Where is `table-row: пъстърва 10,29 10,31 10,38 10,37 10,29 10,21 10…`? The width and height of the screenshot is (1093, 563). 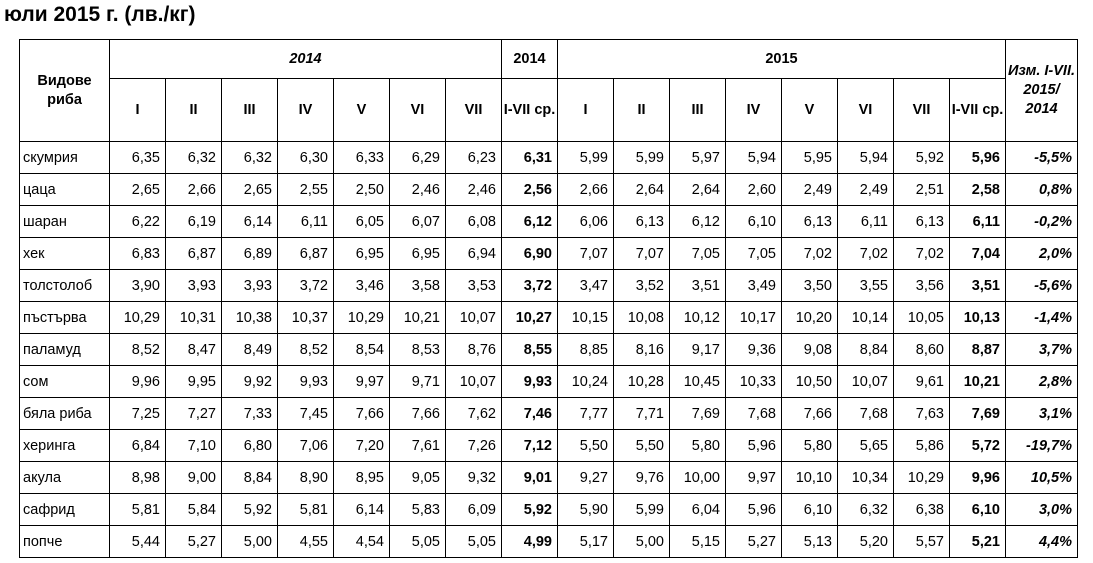
table-row: пъстърва 10,29 10,31 10,38 10,37 10,29 10,21 10… is located at coordinates (548, 317).